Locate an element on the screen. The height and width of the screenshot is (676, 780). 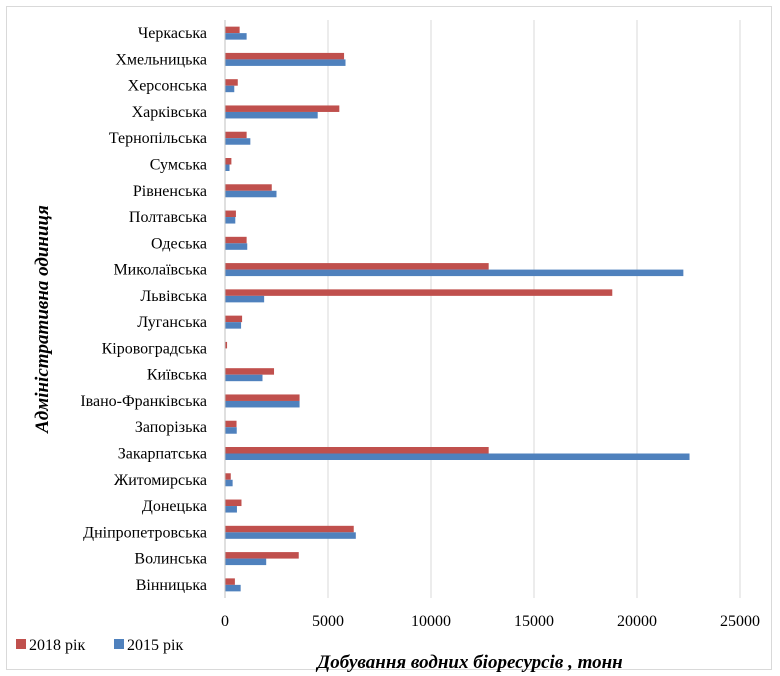
category-label: Харківська is located at coordinates (169, 112).